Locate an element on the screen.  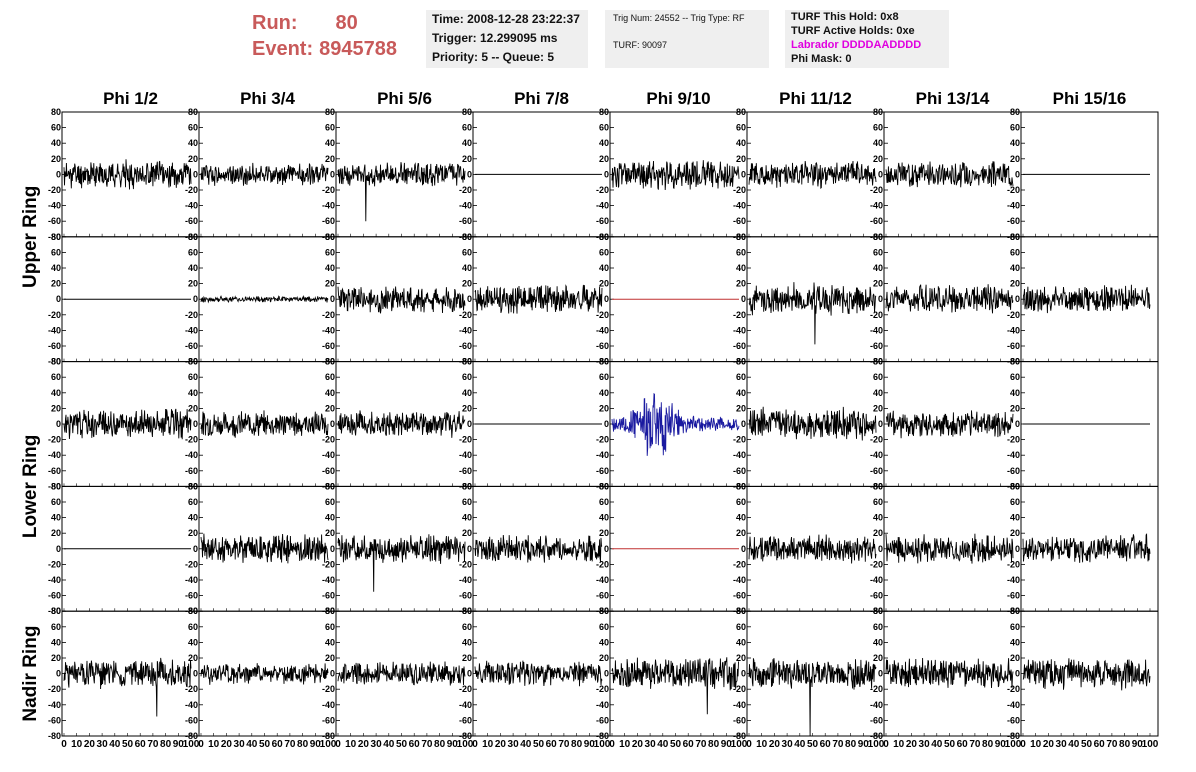
x-tick-label: 50 is located at coordinates (950, 744).